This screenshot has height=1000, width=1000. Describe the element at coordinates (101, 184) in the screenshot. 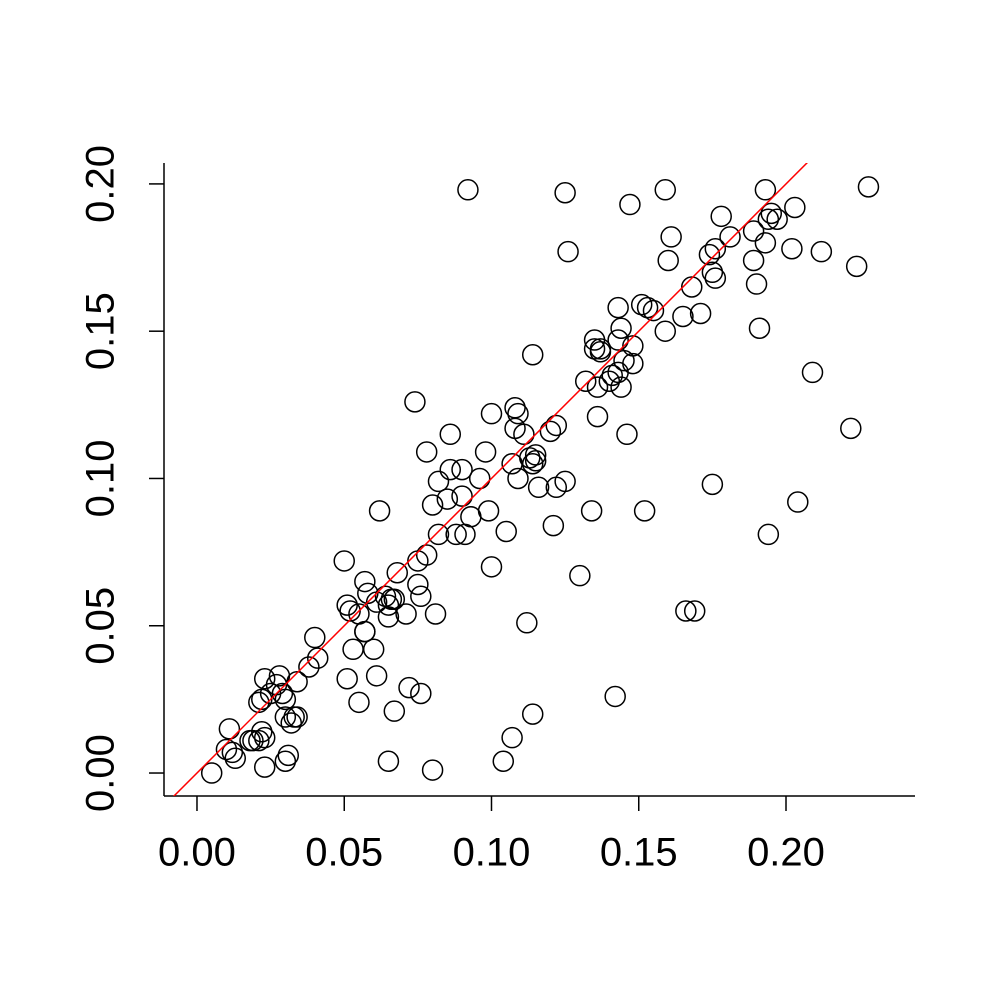

I see `y-tick-label: 0.20` at that location.